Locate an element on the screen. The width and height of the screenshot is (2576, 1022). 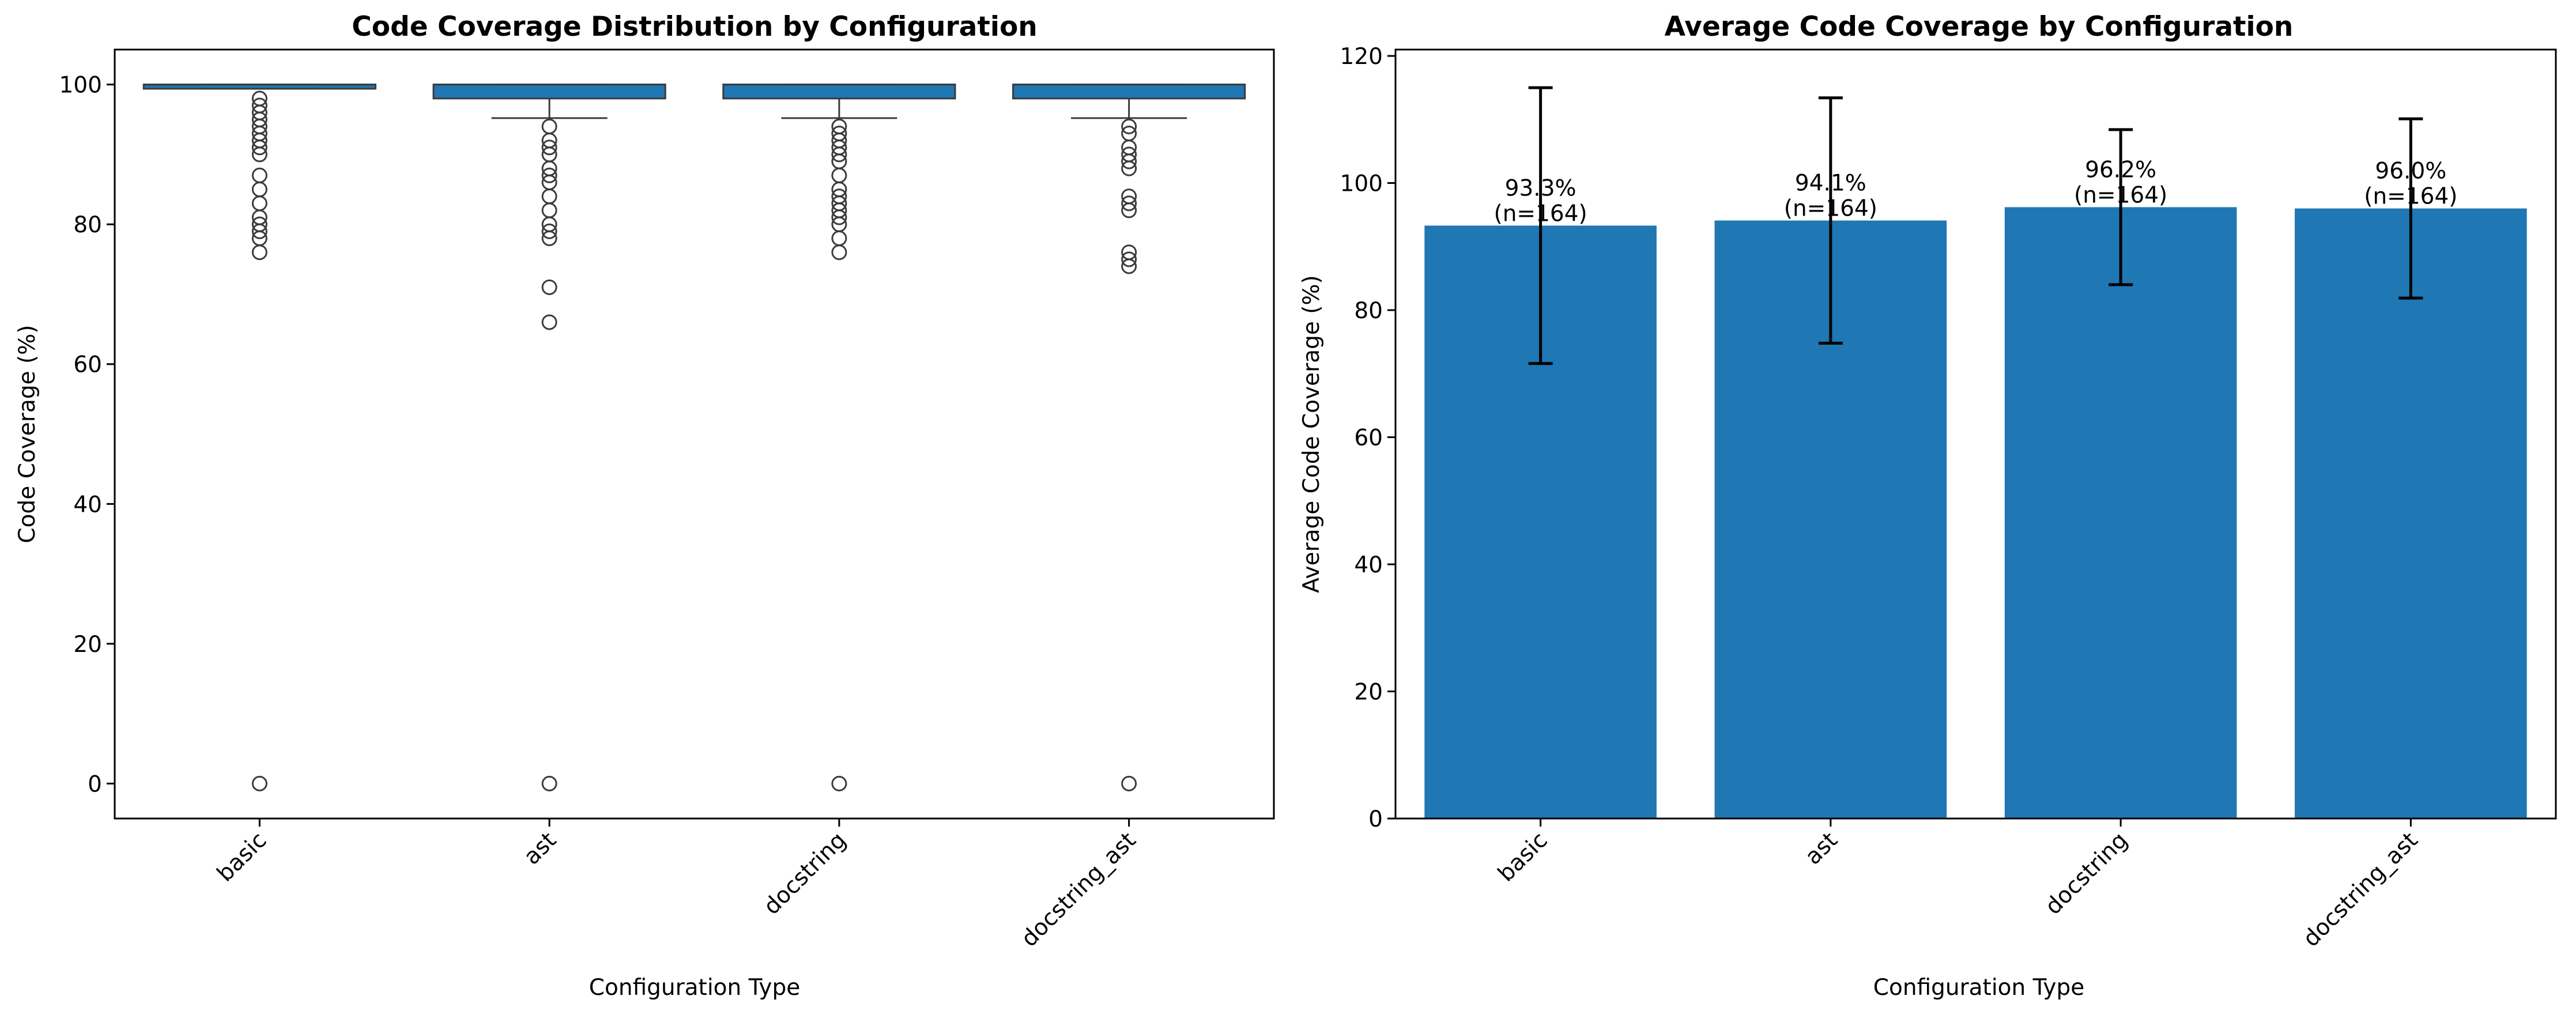
barchart-x-tick-label: docstring is located at coordinates (2087, 873).